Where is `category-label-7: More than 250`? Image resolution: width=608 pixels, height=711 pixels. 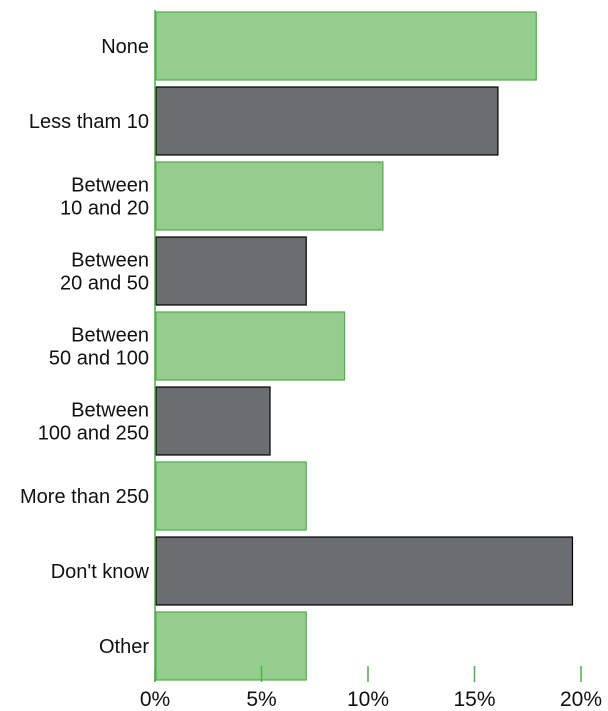
category-label-7: More than 250 is located at coordinates (84, 497).